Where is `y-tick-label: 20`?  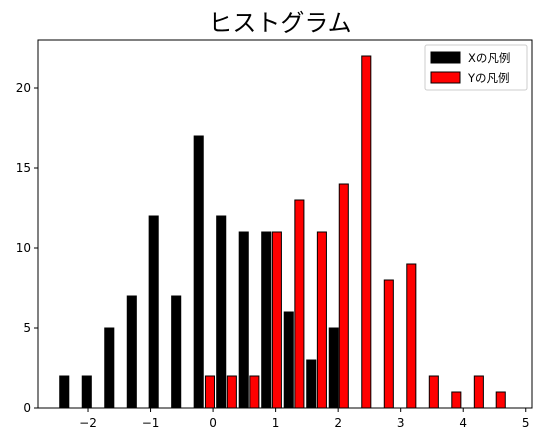
y-tick-label: 20 is located at coordinates (23, 88).